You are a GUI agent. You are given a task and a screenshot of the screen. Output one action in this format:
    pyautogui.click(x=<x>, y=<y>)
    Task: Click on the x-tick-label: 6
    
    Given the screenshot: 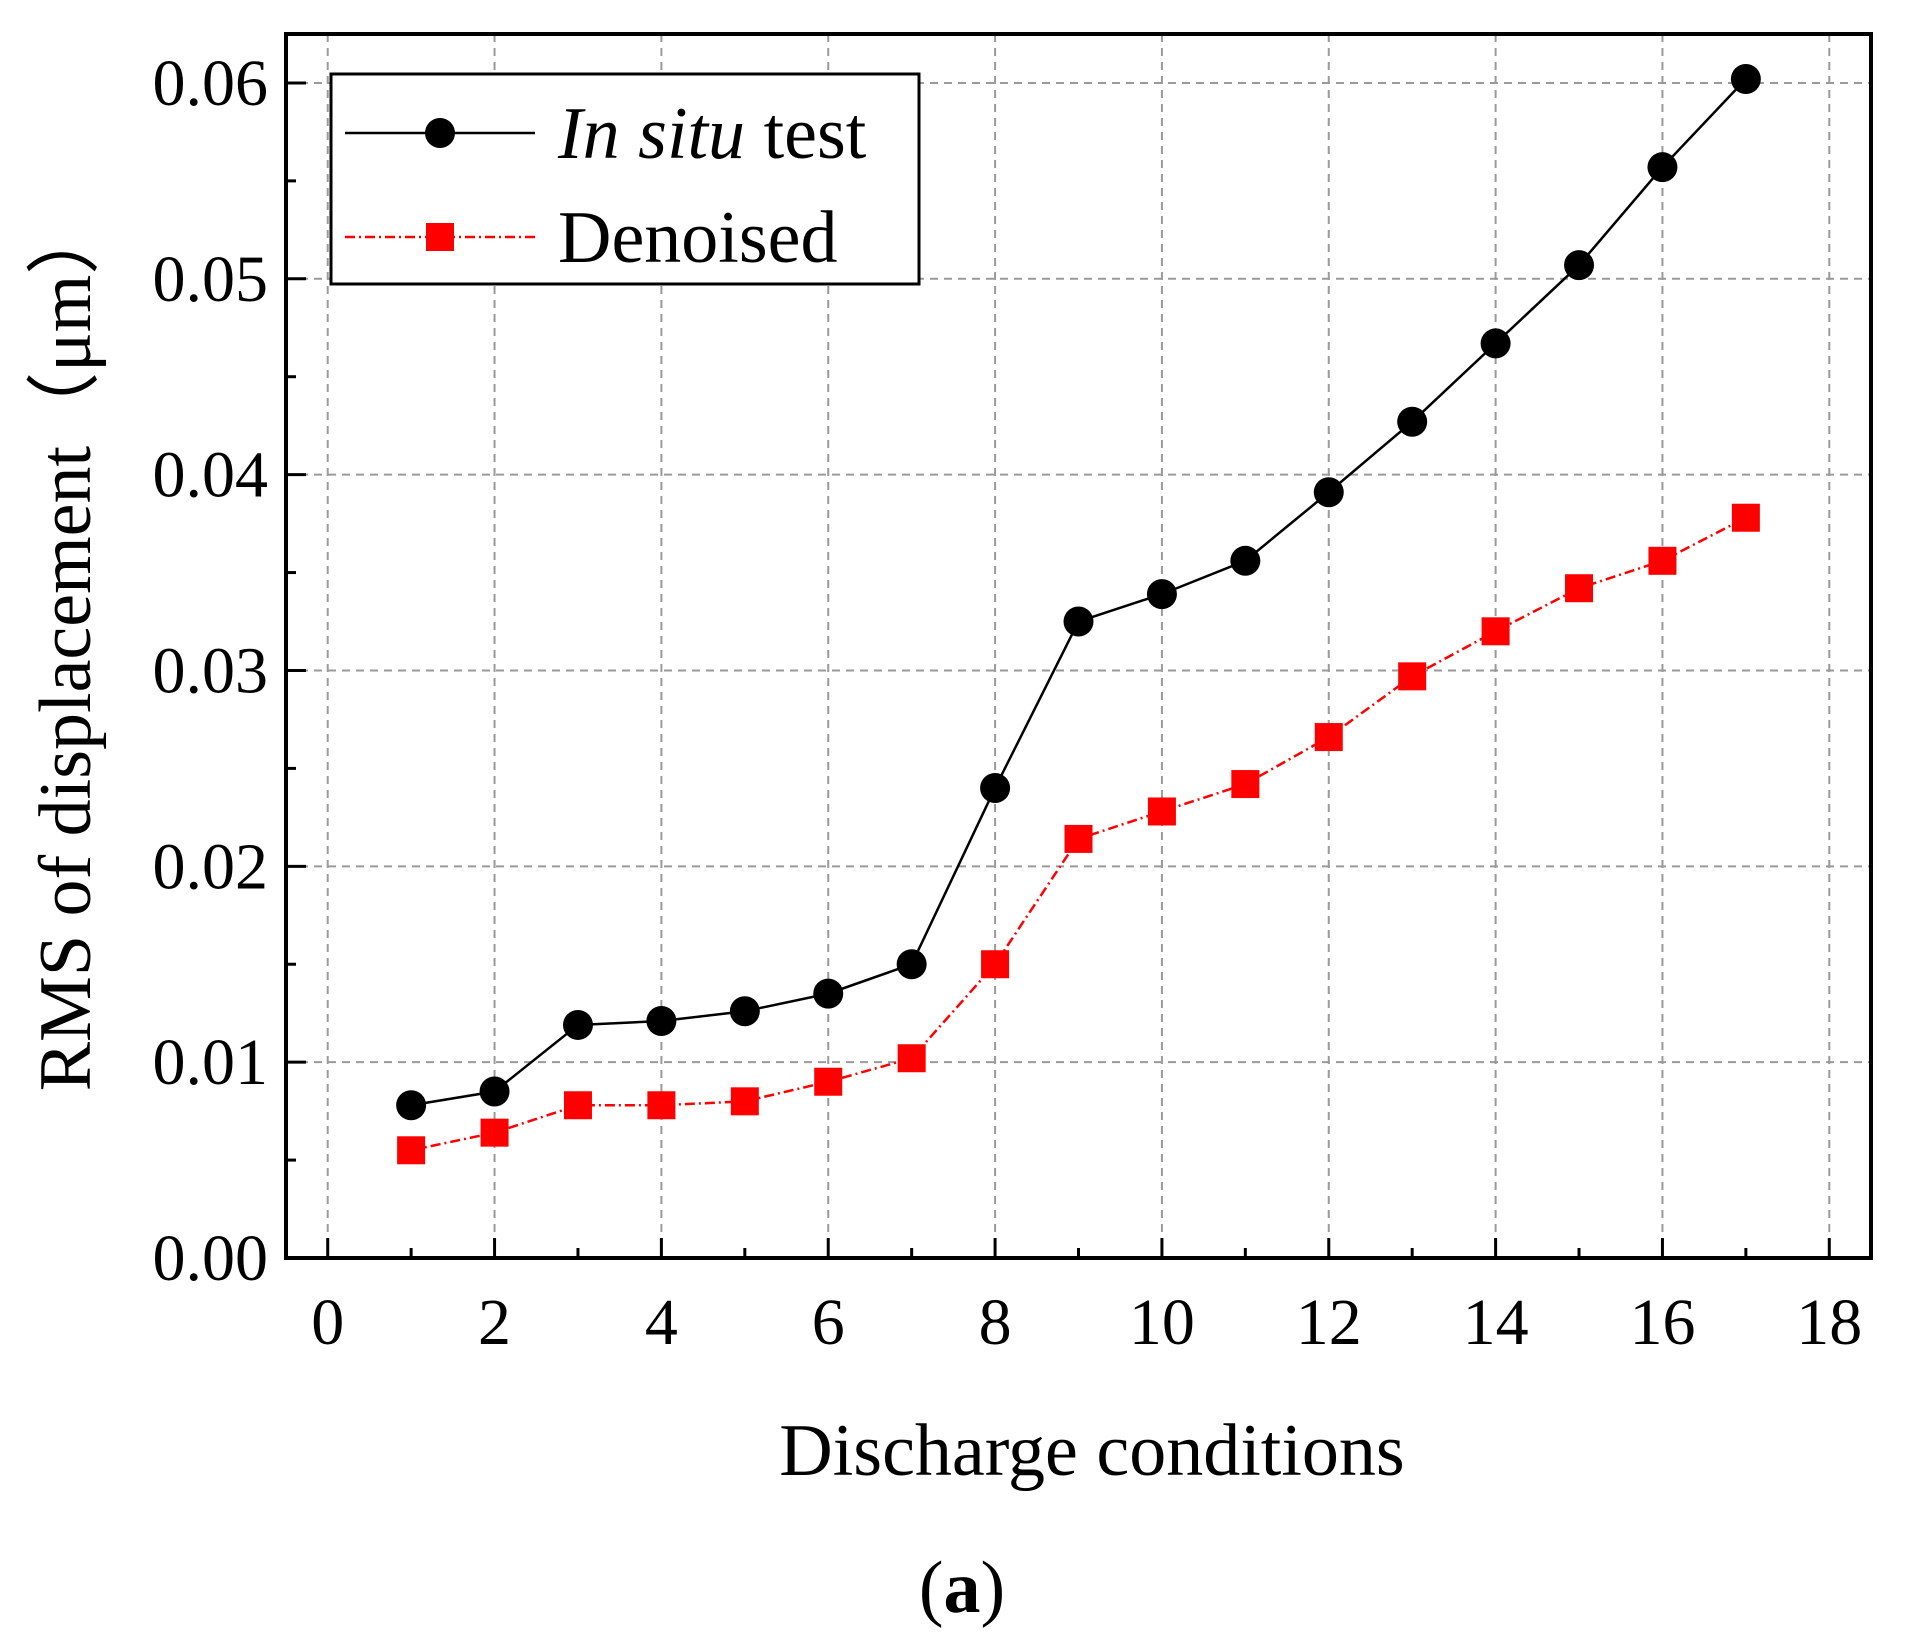 What is the action you would take?
    pyautogui.click(x=828, y=1322)
    